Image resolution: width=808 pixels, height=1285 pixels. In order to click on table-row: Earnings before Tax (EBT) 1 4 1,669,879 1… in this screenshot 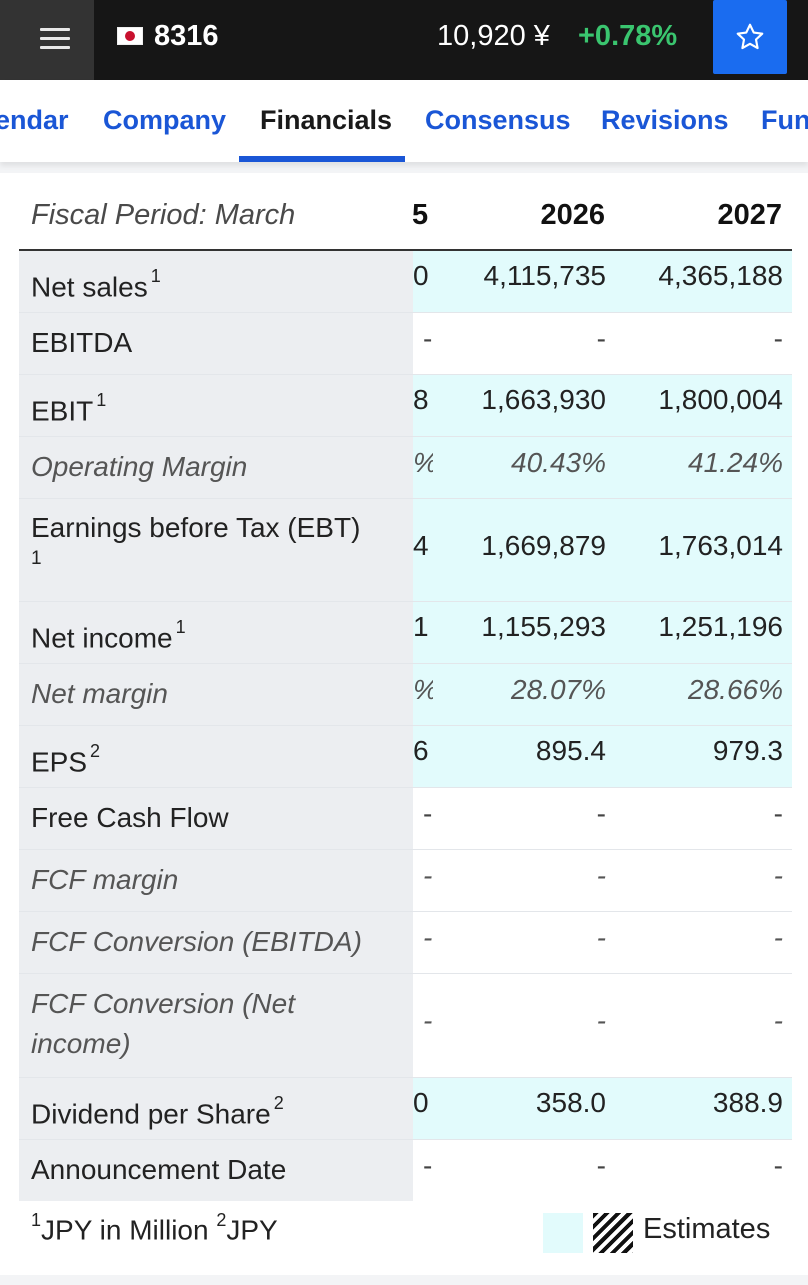, I will do `click(405, 550)`.